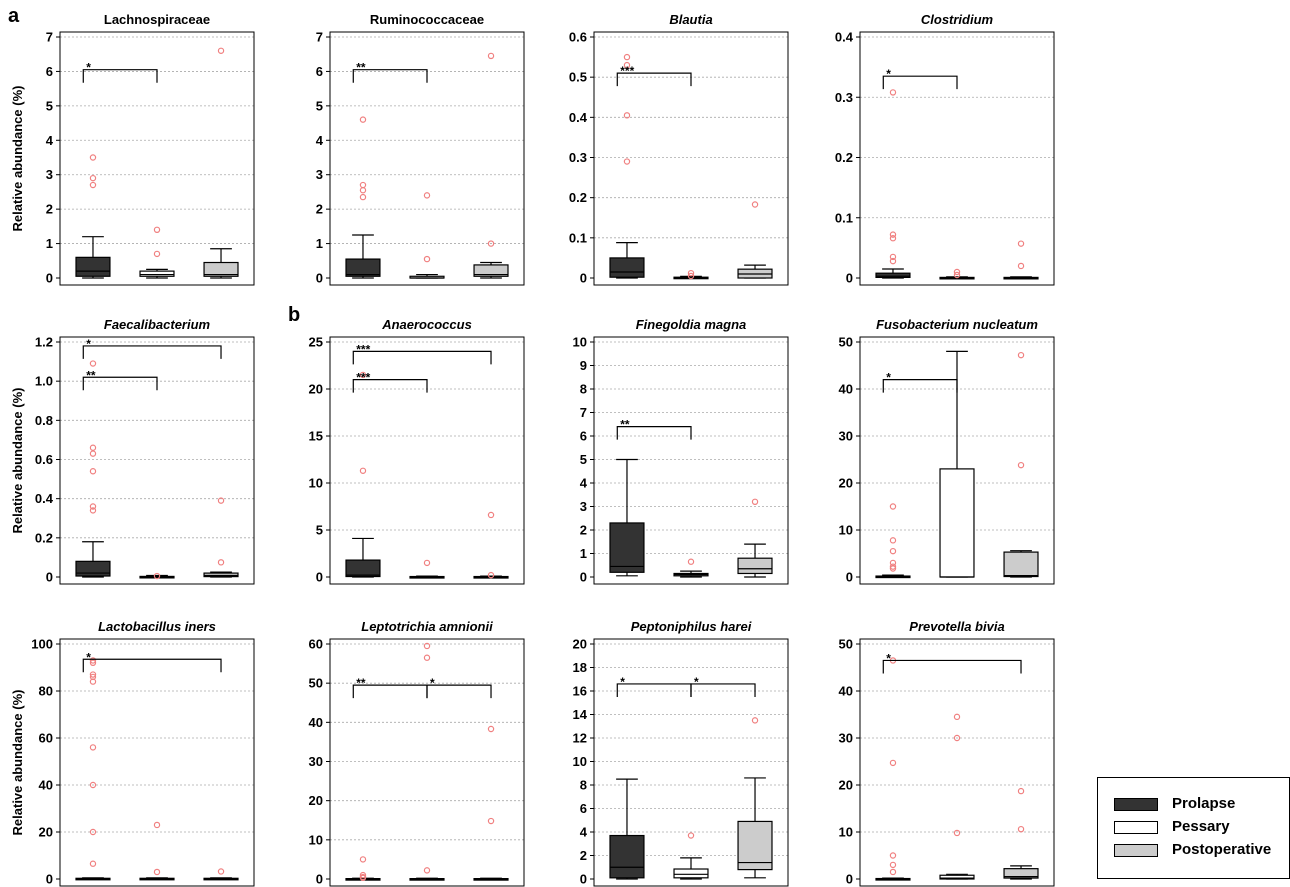  What do you see at coordinates (427, 626) in the screenshot?
I see `chart-title: Leptotrichia amnionii` at bounding box center [427, 626].